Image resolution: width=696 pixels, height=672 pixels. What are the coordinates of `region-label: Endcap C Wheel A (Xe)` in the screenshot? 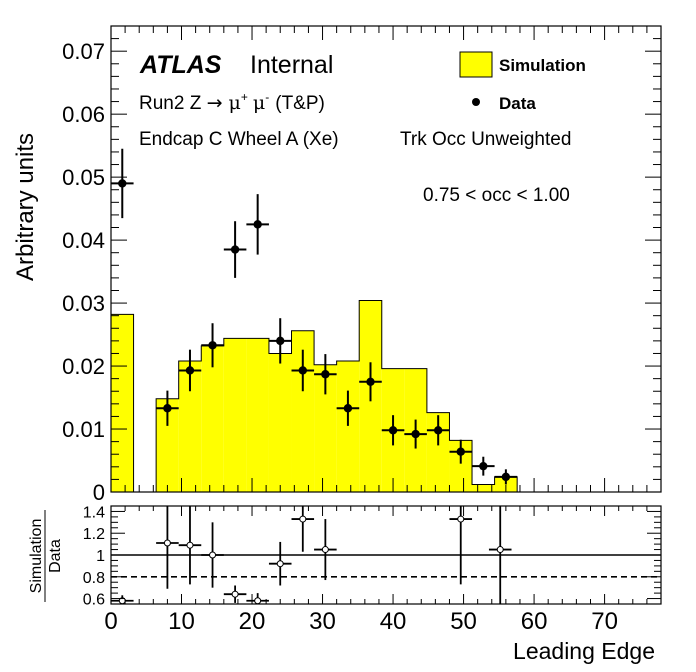 It's located at (239, 139).